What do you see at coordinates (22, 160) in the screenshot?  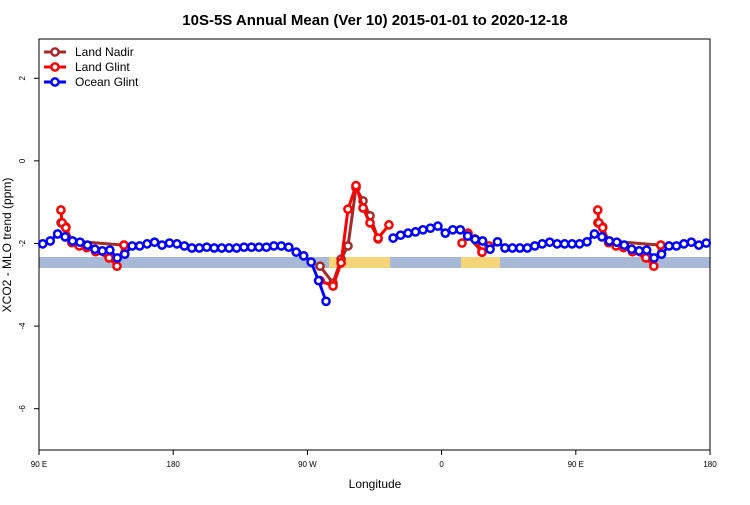 I see `y-tick-label: 0` at bounding box center [22, 160].